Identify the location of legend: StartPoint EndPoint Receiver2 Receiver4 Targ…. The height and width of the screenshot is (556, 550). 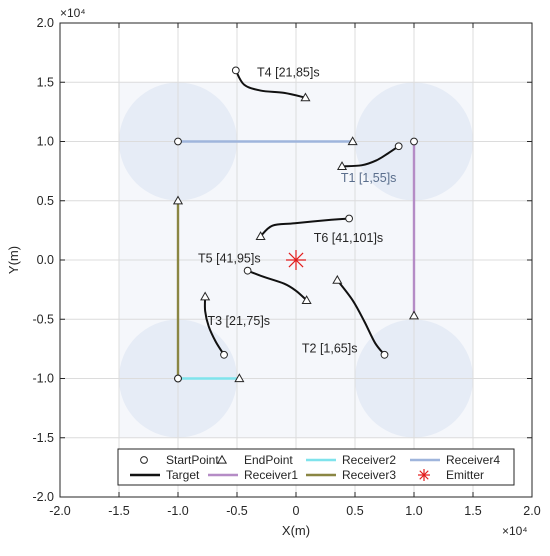
(316, 467).